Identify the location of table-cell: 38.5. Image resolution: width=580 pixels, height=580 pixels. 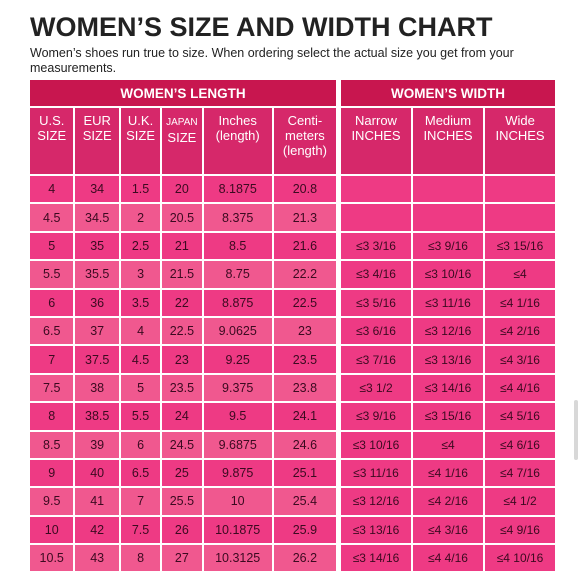
(97, 416).